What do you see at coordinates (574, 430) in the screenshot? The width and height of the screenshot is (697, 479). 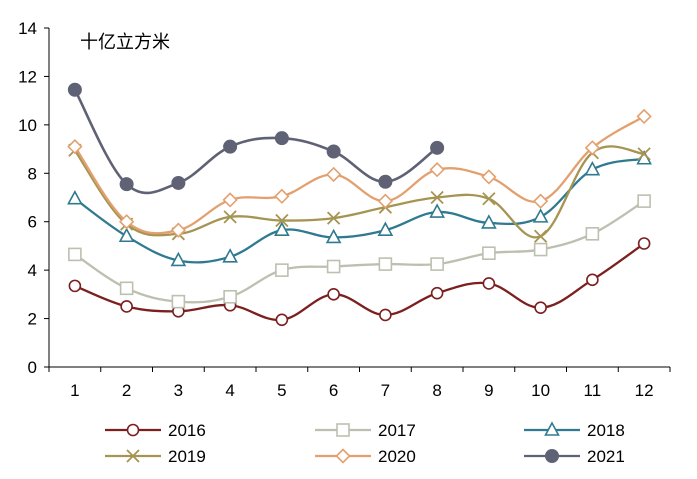 I see `legend-item: 2018` at bounding box center [574, 430].